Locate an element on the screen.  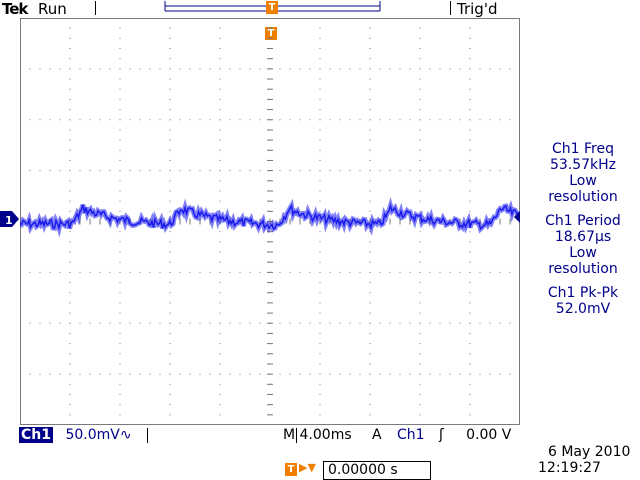
time-label: 12:19:27 is located at coordinates (569, 468).